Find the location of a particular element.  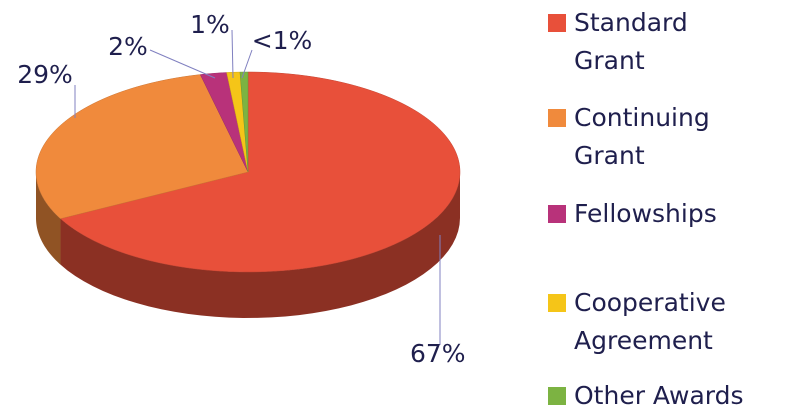

legend-label: Fellowships is located at coordinates (645, 213).